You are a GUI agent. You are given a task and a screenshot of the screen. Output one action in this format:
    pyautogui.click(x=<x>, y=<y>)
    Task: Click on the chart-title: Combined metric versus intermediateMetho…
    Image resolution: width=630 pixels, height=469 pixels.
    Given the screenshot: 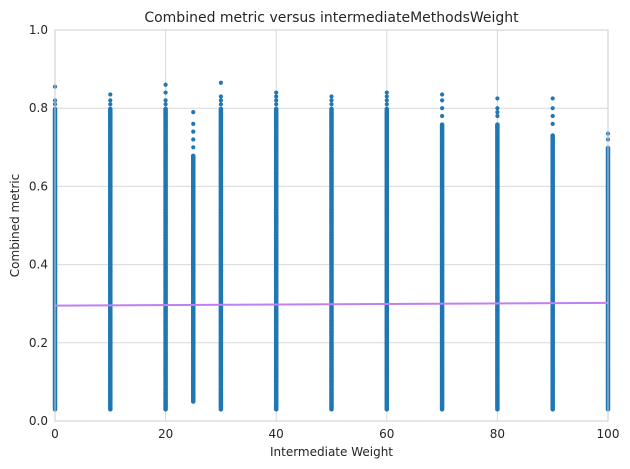 What is the action you would take?
    pyautogui.click(x=331, y=18)
    